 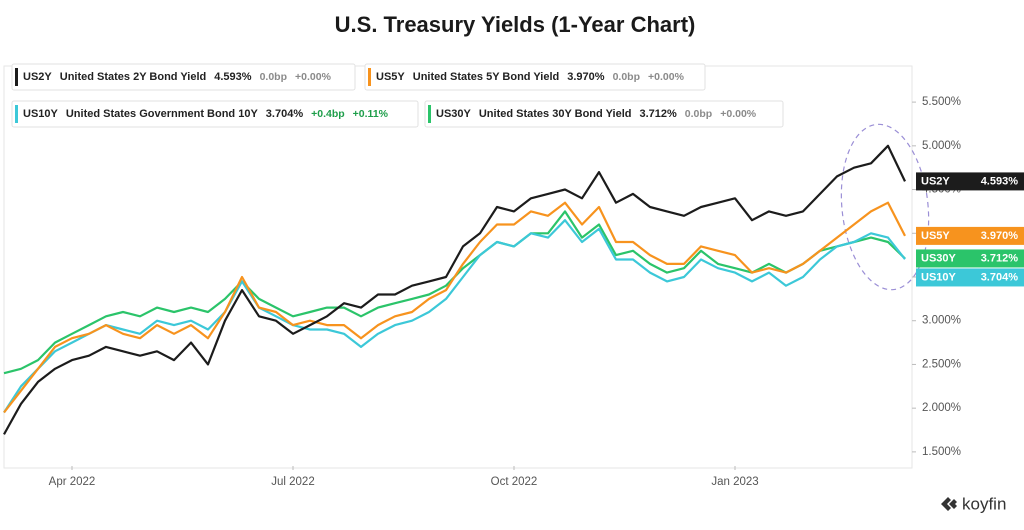 I want to click on end-label: US5Y 3.970%, so click(x=970, y=235).